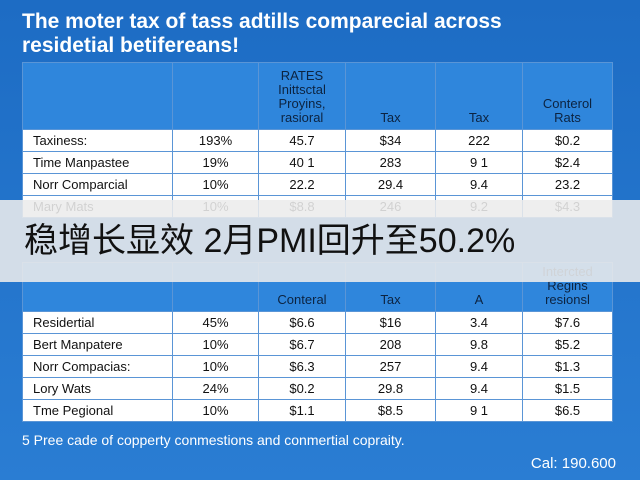 This screenshot has height=480, width=640. I want to click on row: Norr Comparcial 10% 22.2 29.4 9.4 23.2, so click(317, 184).